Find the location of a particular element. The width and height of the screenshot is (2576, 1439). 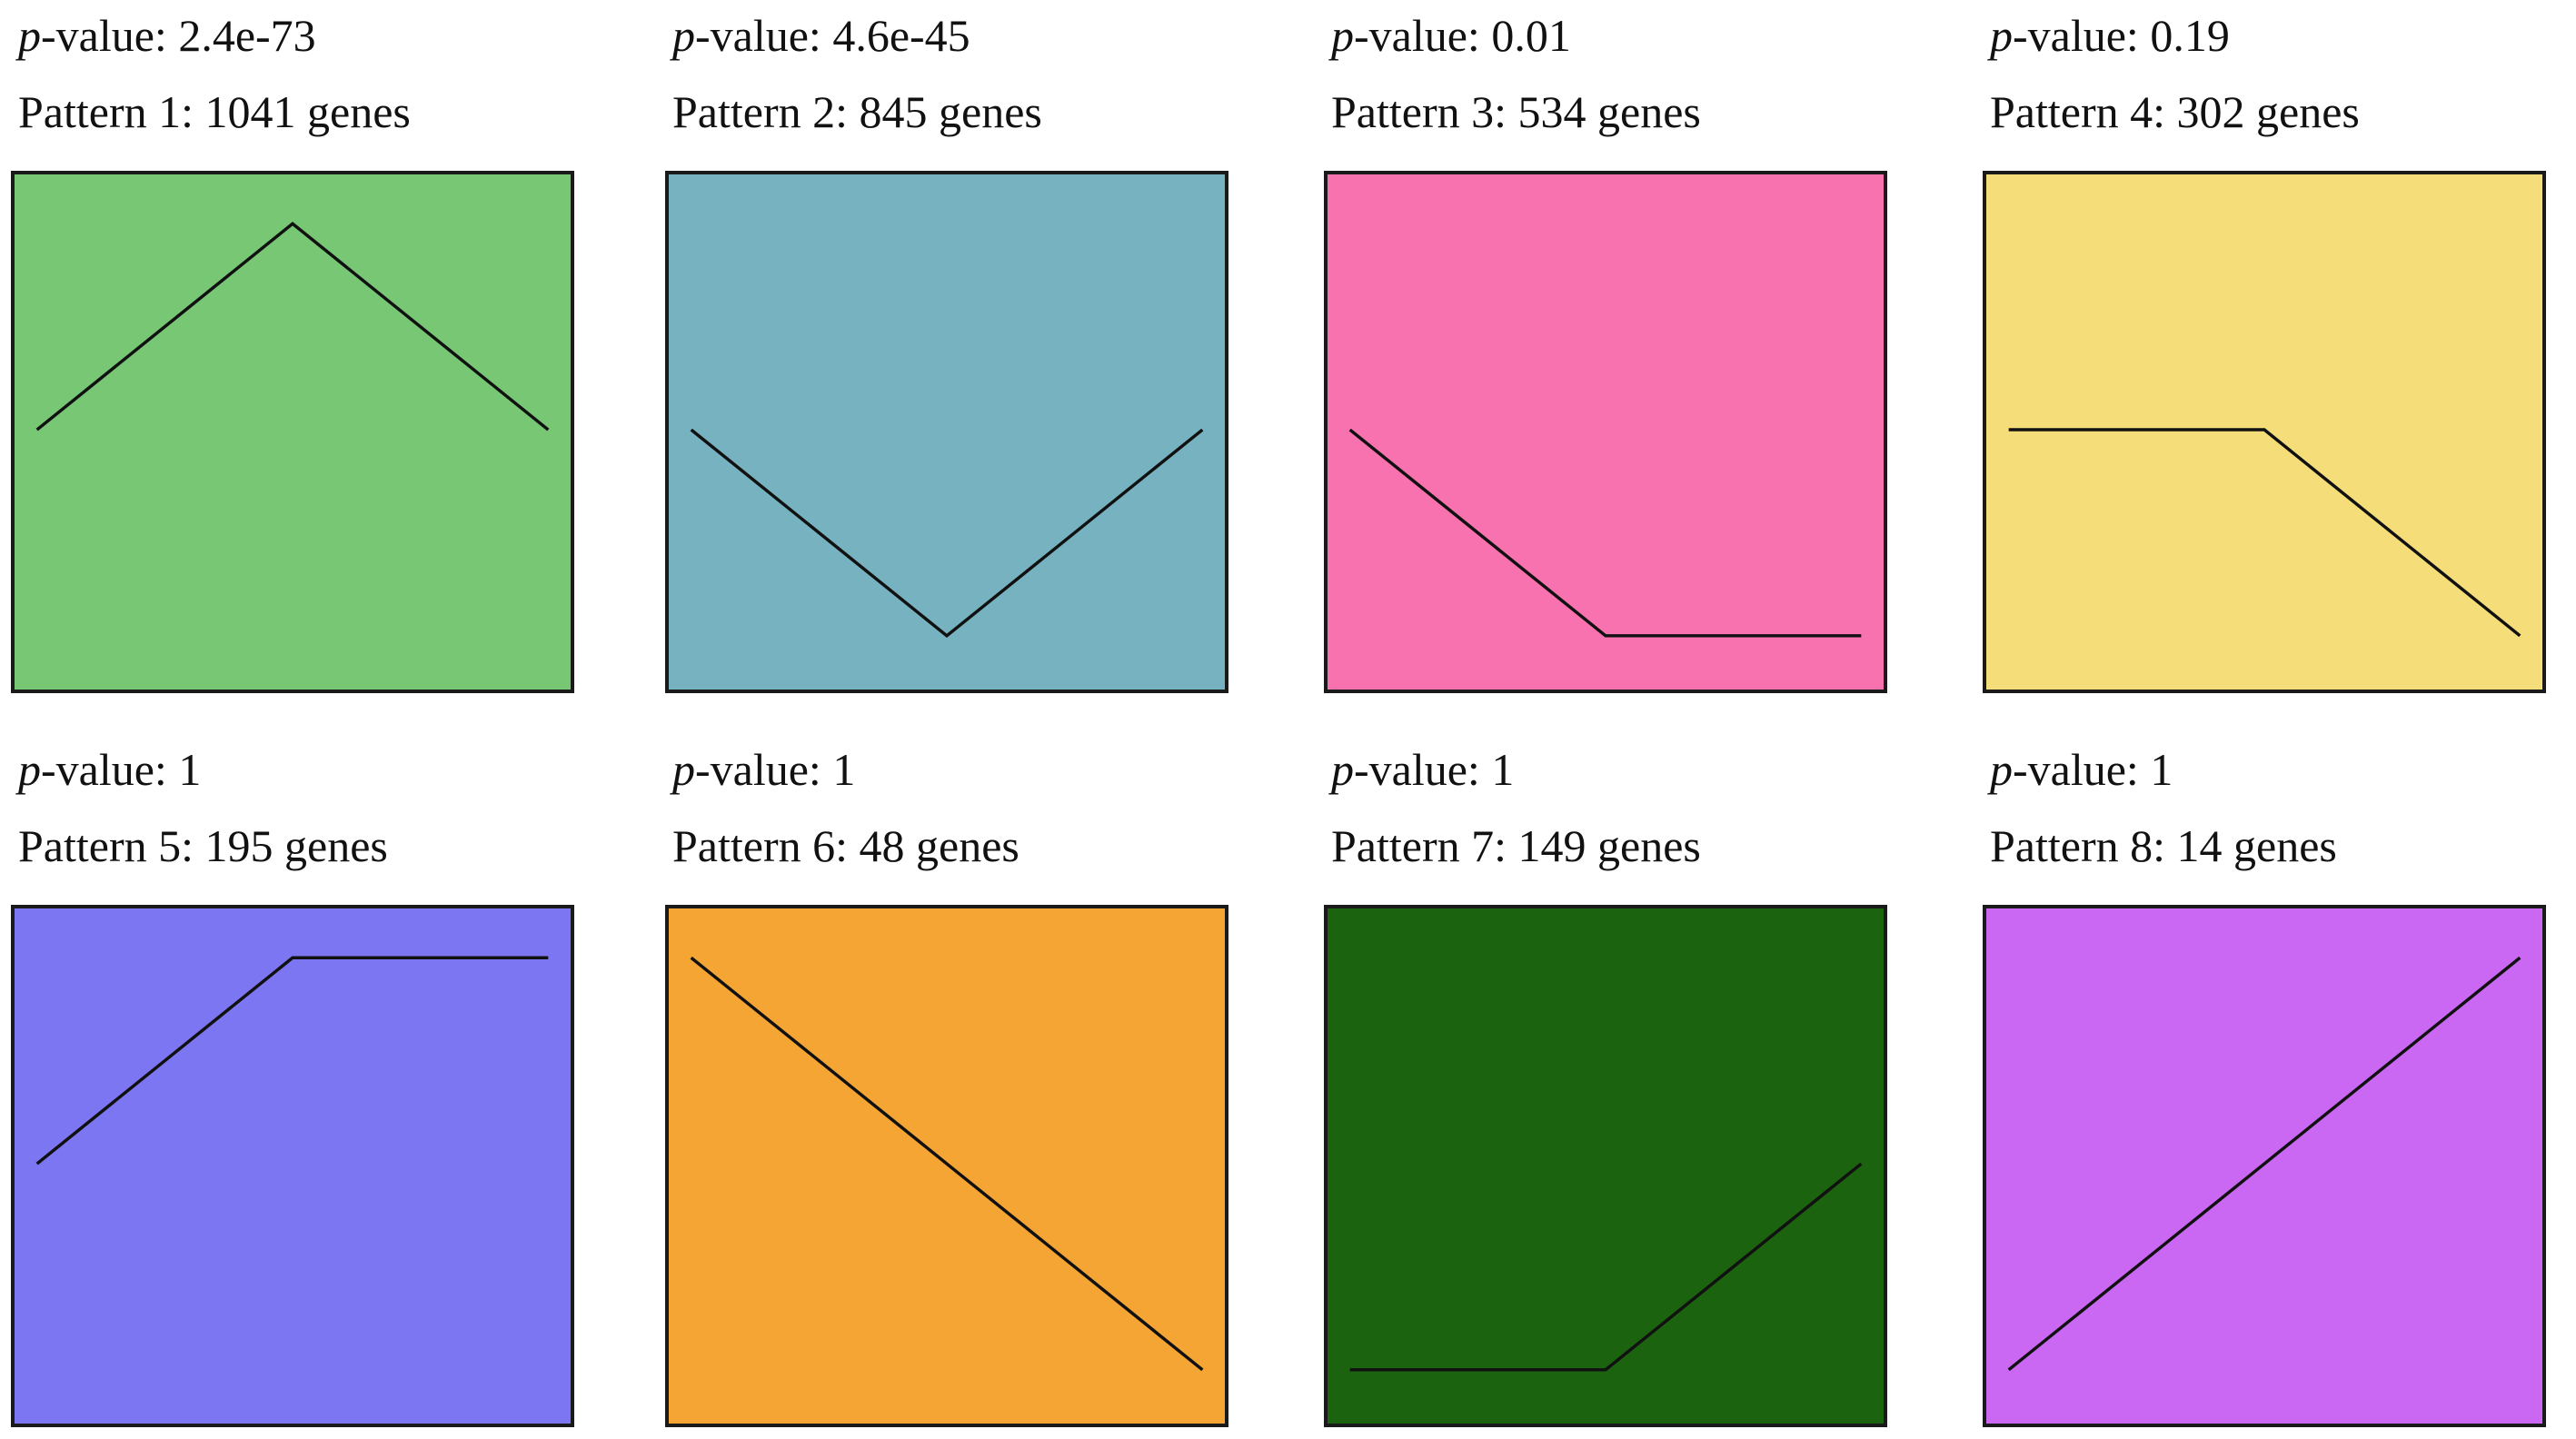

pattern-panel: p-value: 0.19 Pattern 4: 302 genes is located at coordinates (2262, 354).